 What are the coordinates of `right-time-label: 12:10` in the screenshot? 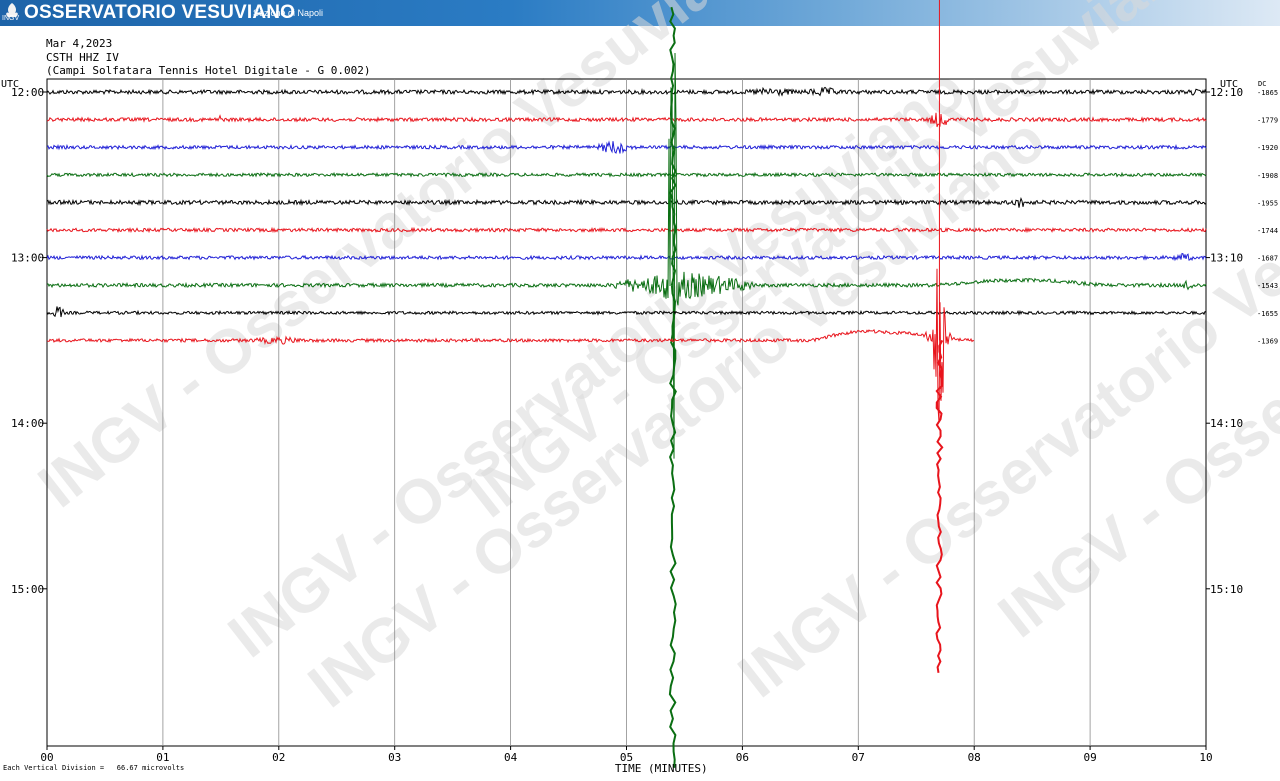 It's located at (1226, 92).